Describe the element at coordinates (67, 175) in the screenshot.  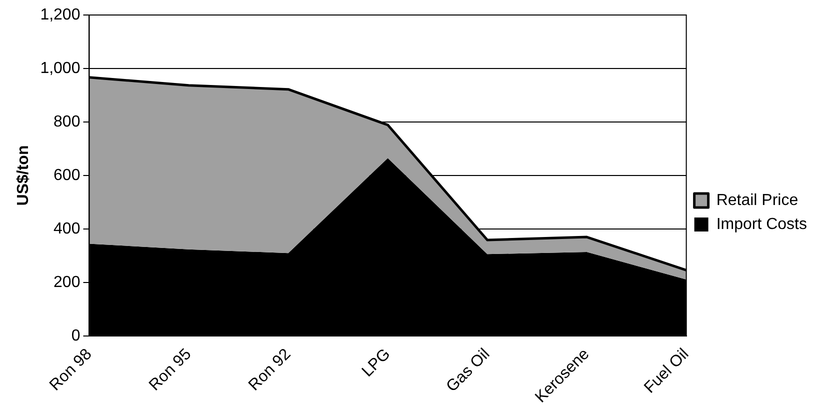
I see `y-tick-label: 600` at that location.